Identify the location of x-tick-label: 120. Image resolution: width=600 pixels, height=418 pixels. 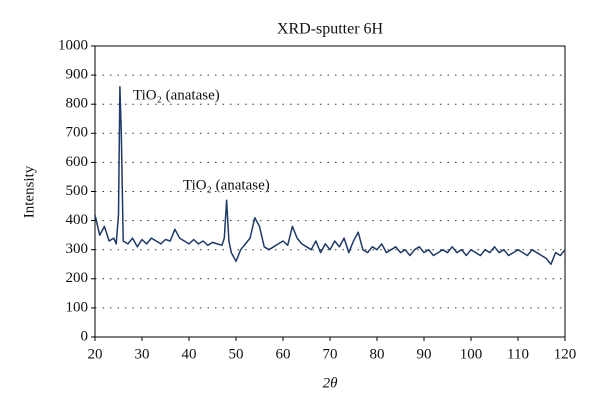
(565, 354).